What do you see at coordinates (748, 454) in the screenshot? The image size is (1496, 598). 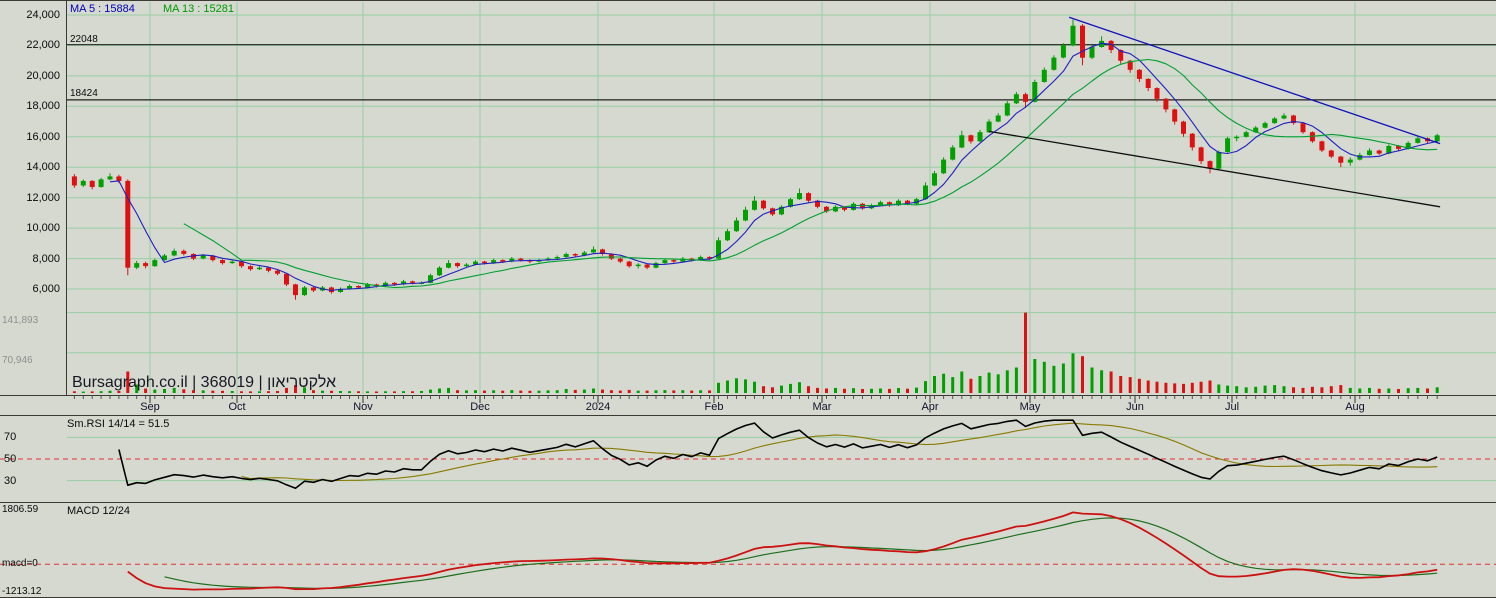 I see `rsi-pane` at bounding box center [748, 454].